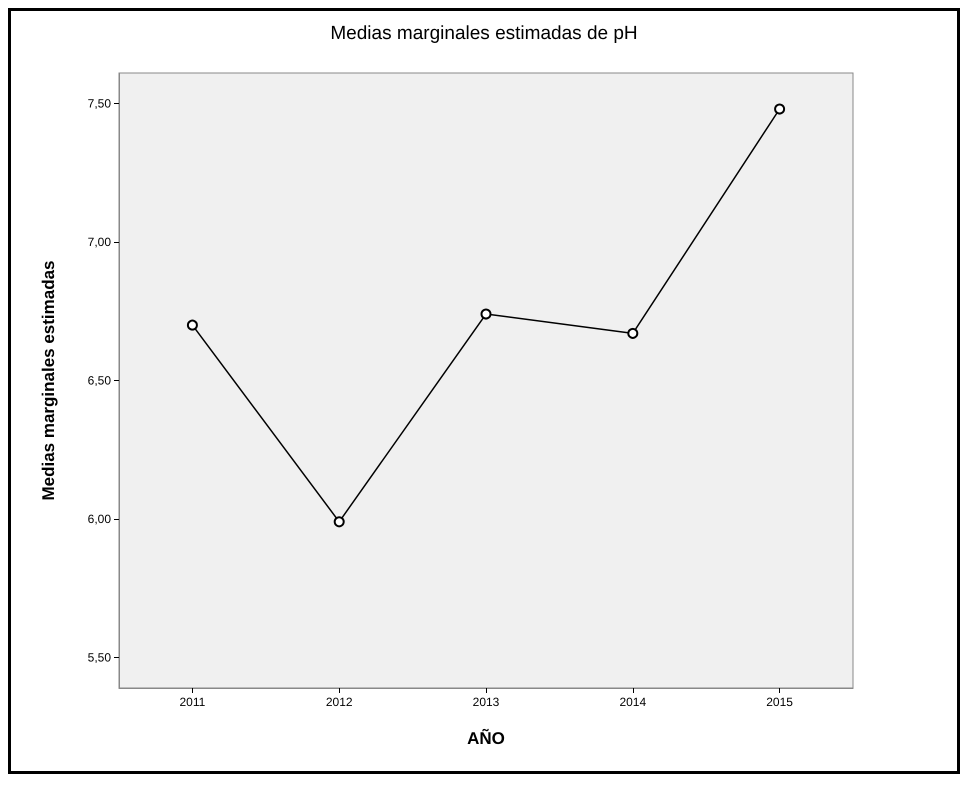 The width and height of the screenshot is (974, 789). Describe the element at coordinates (100, 381) in the screenshot. I see `y-tick-label: 6,50` at that location.